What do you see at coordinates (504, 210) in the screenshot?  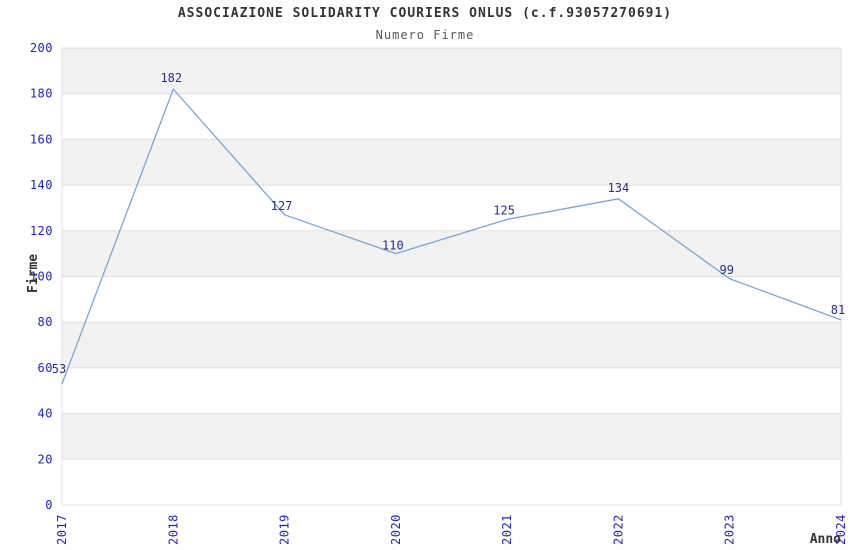 I see `value-label: 125` at bounding box center [504, 210].